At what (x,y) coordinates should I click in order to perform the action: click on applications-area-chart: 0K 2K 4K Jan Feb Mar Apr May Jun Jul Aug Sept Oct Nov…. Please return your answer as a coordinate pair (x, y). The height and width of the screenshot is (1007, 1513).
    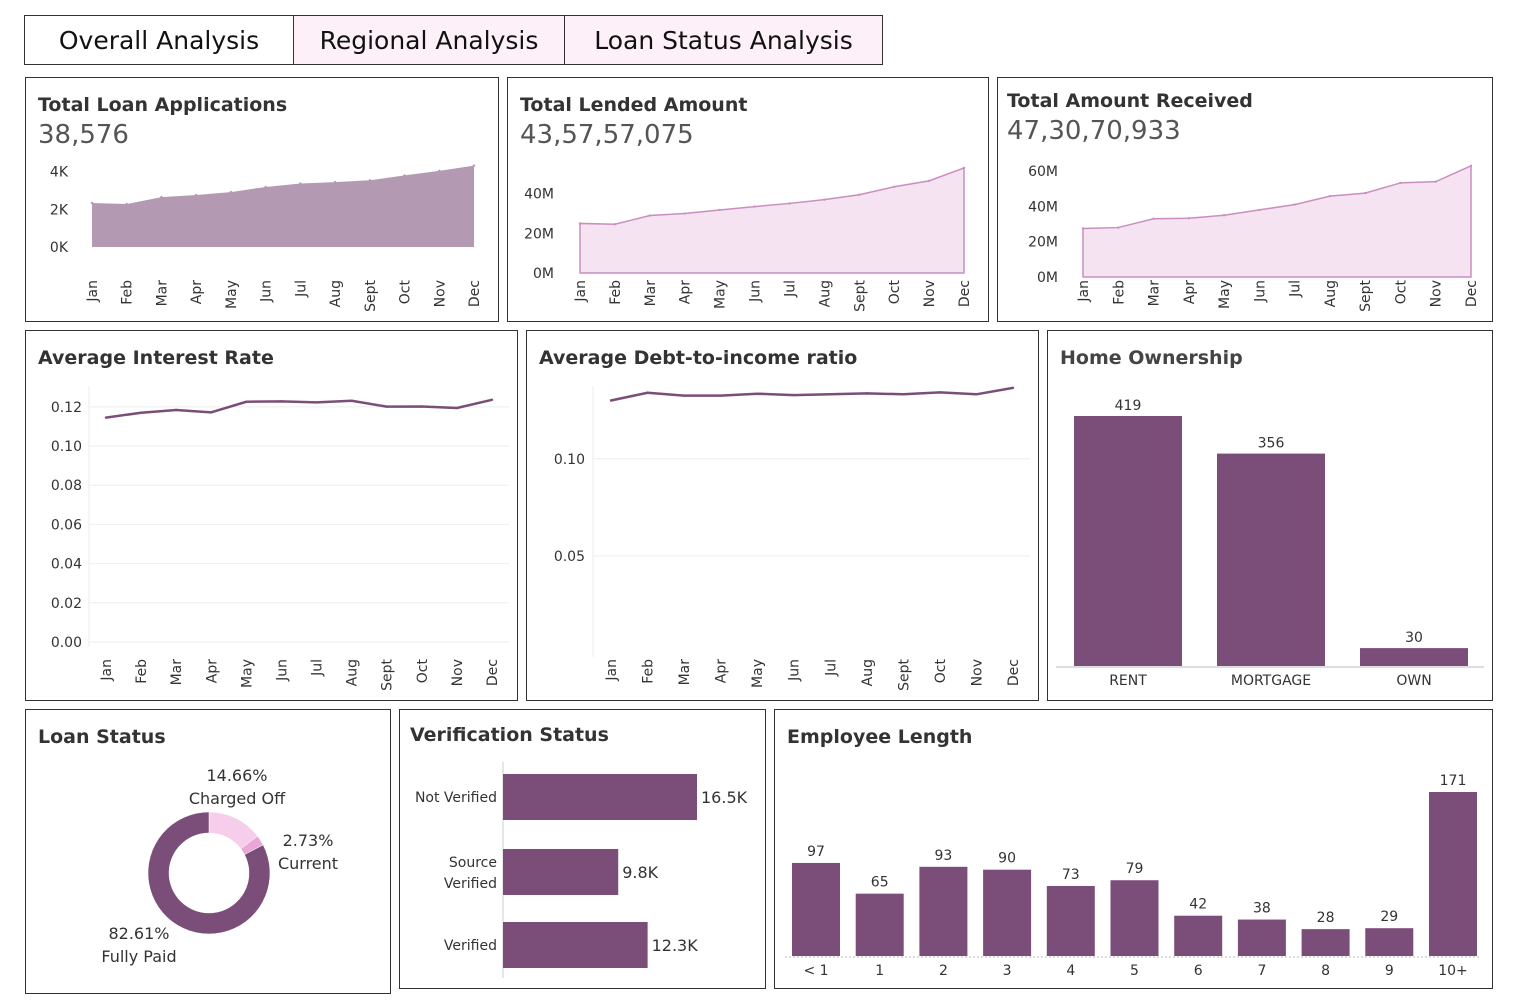
    Looking at the image, I should click on (266, 238).